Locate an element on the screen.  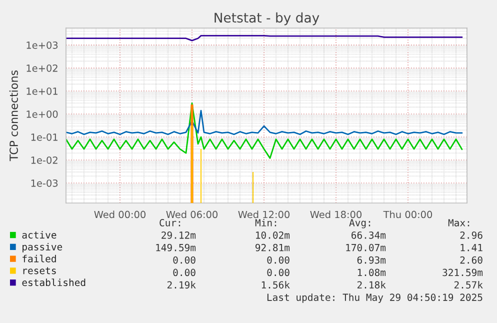
text: Last update: Thu May 29 04:50:19 2025 is located at coordinates (374, 298).